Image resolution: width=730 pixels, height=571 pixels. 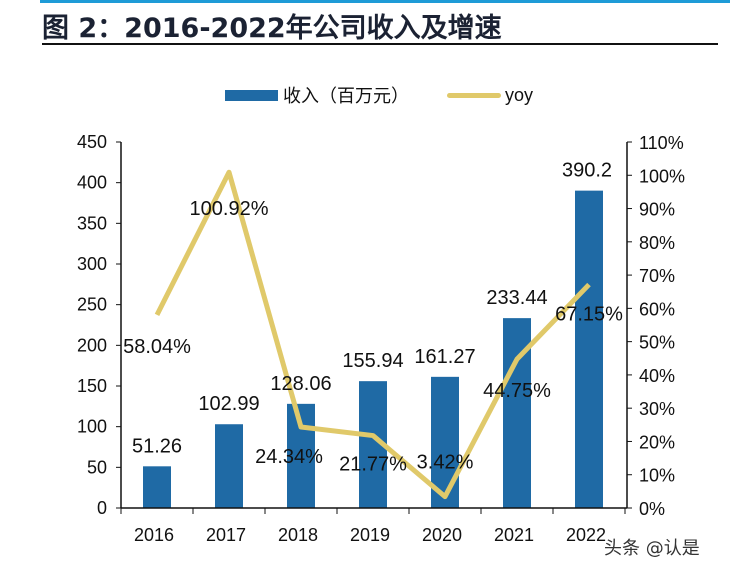 What do you see at coordinates (346, 96) in the screenshot?
I see `legend-label-revenue: 收入（百万元）` at bounding box center [346, 96].